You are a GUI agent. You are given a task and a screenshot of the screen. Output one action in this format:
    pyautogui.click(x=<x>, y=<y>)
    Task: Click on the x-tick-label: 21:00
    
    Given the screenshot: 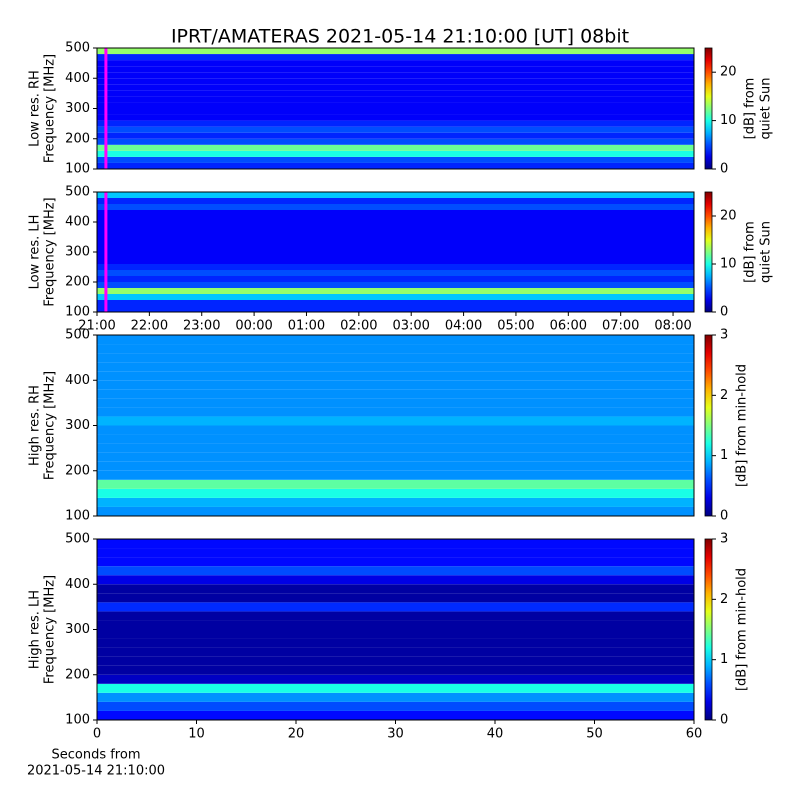 What is the action you would take?
    pyautogui.click(x=96, y=326)
    